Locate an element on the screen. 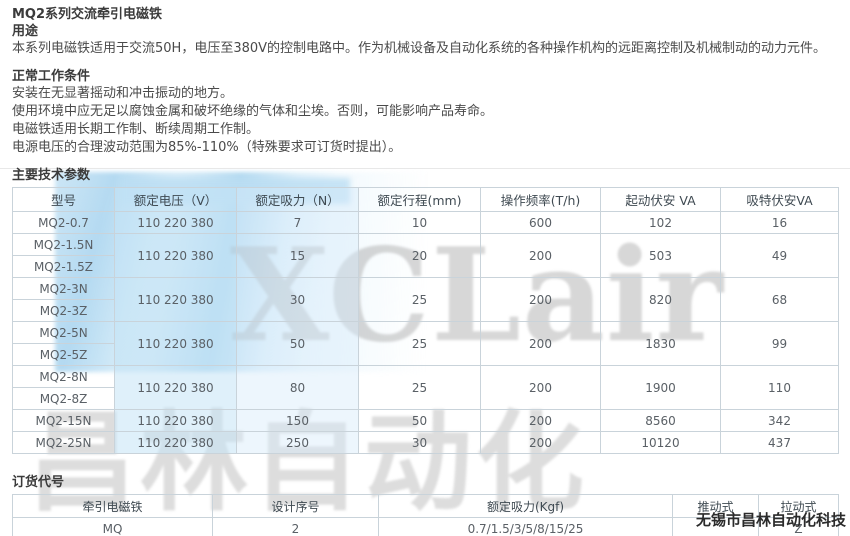  cell-model: MQ2-8Z is located at coordinates (63, 398).